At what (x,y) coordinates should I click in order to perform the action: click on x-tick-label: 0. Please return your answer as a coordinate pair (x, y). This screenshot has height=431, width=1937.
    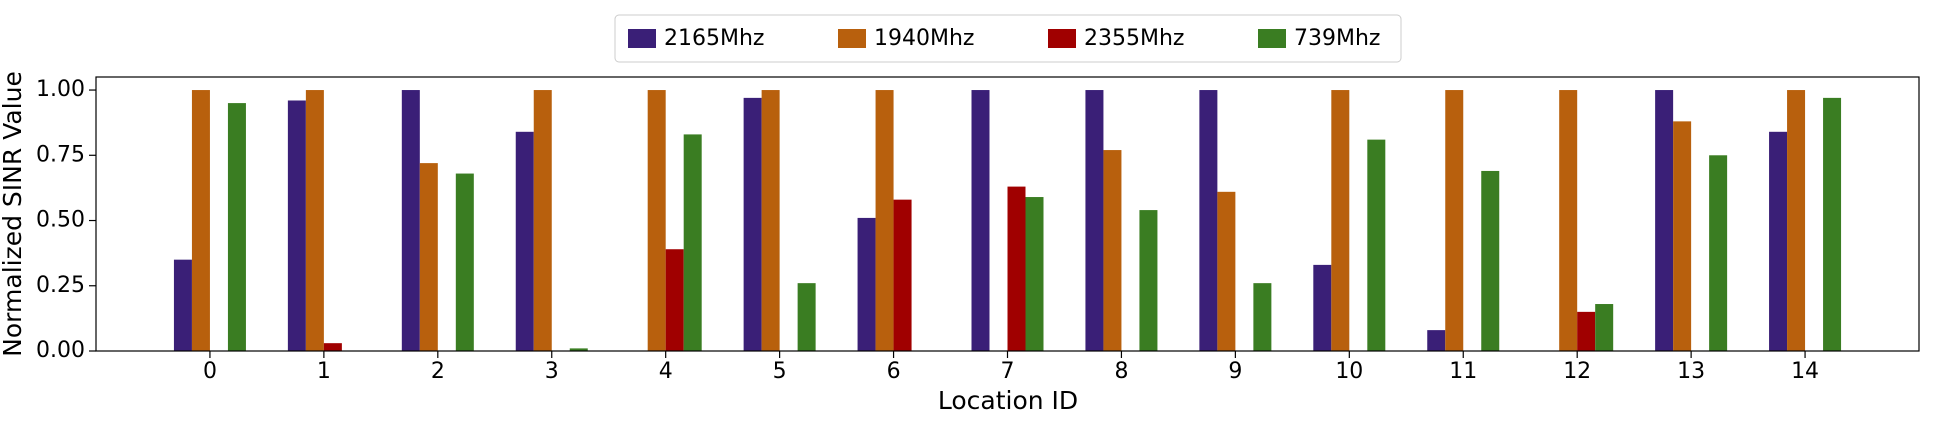
    Looking at the image, I should click on (210, 371).